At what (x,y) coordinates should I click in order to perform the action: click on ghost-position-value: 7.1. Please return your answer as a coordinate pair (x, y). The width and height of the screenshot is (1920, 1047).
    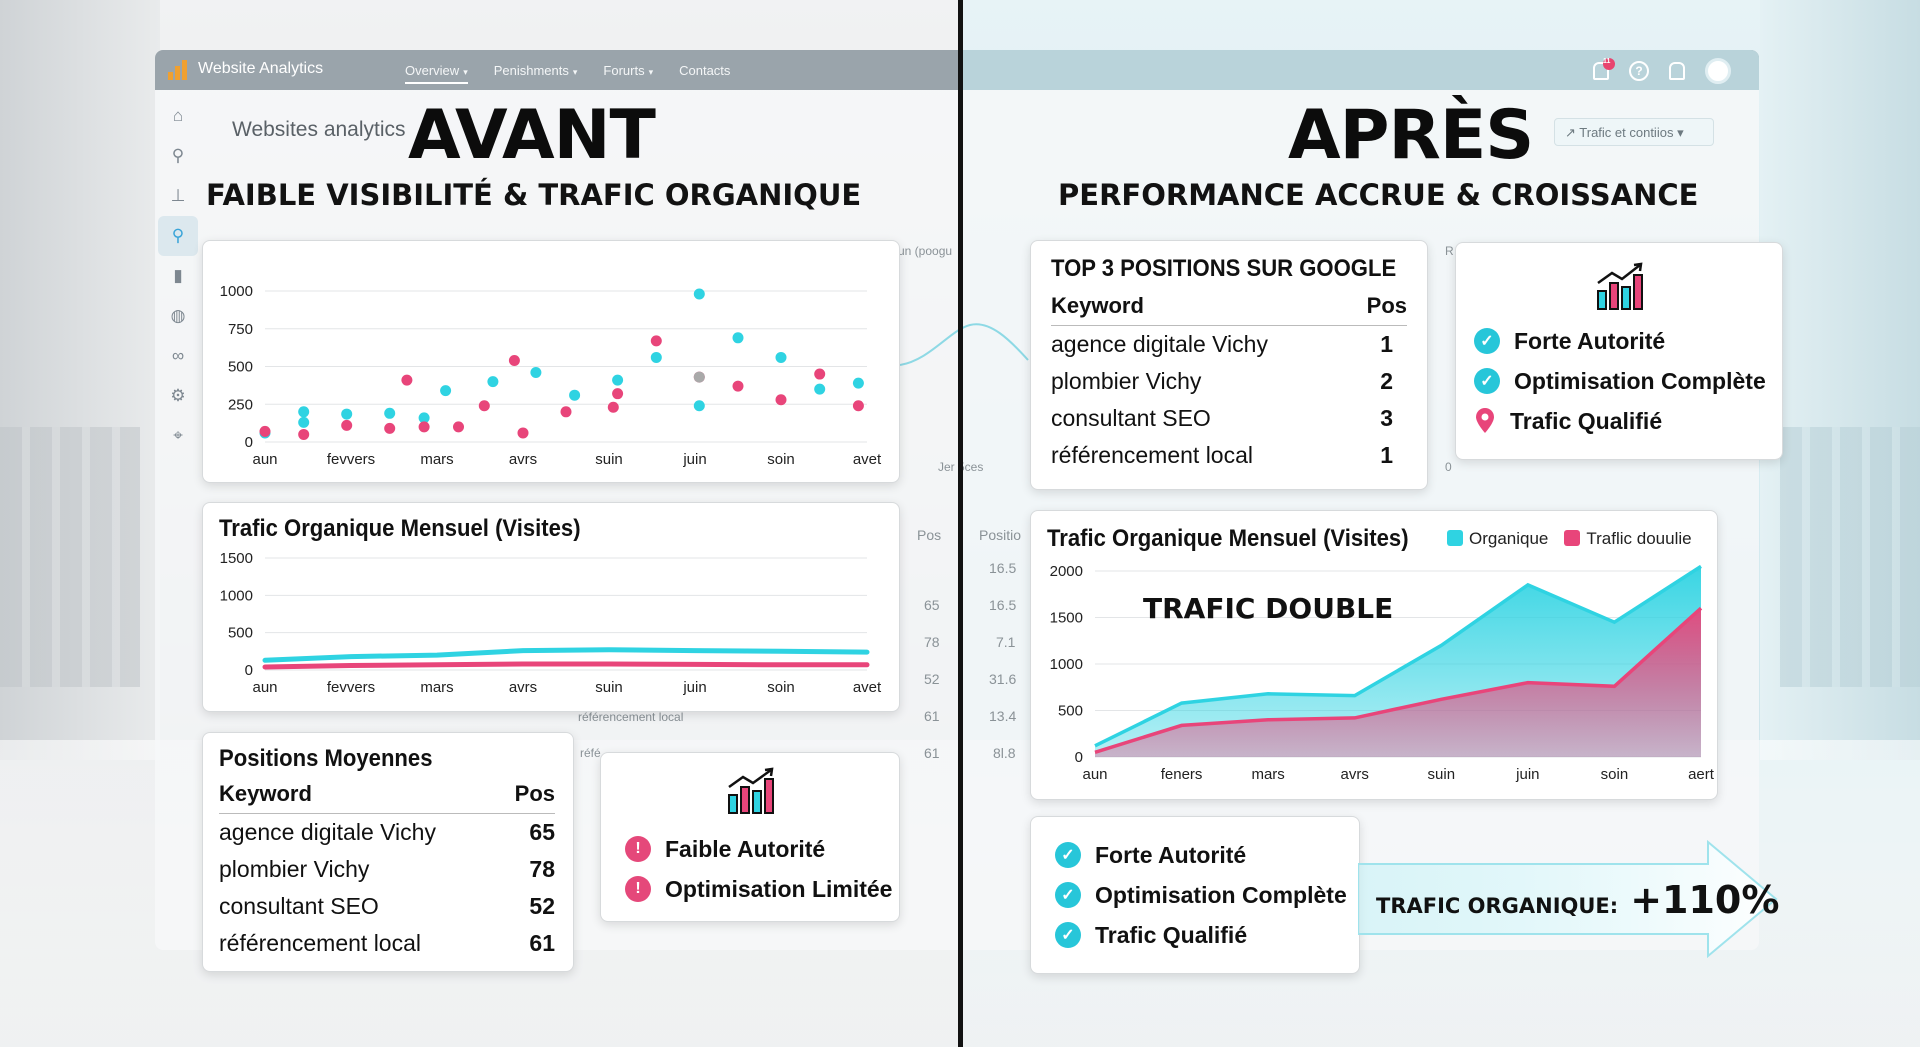
    Looking at the image, I should click on (1006, 642).